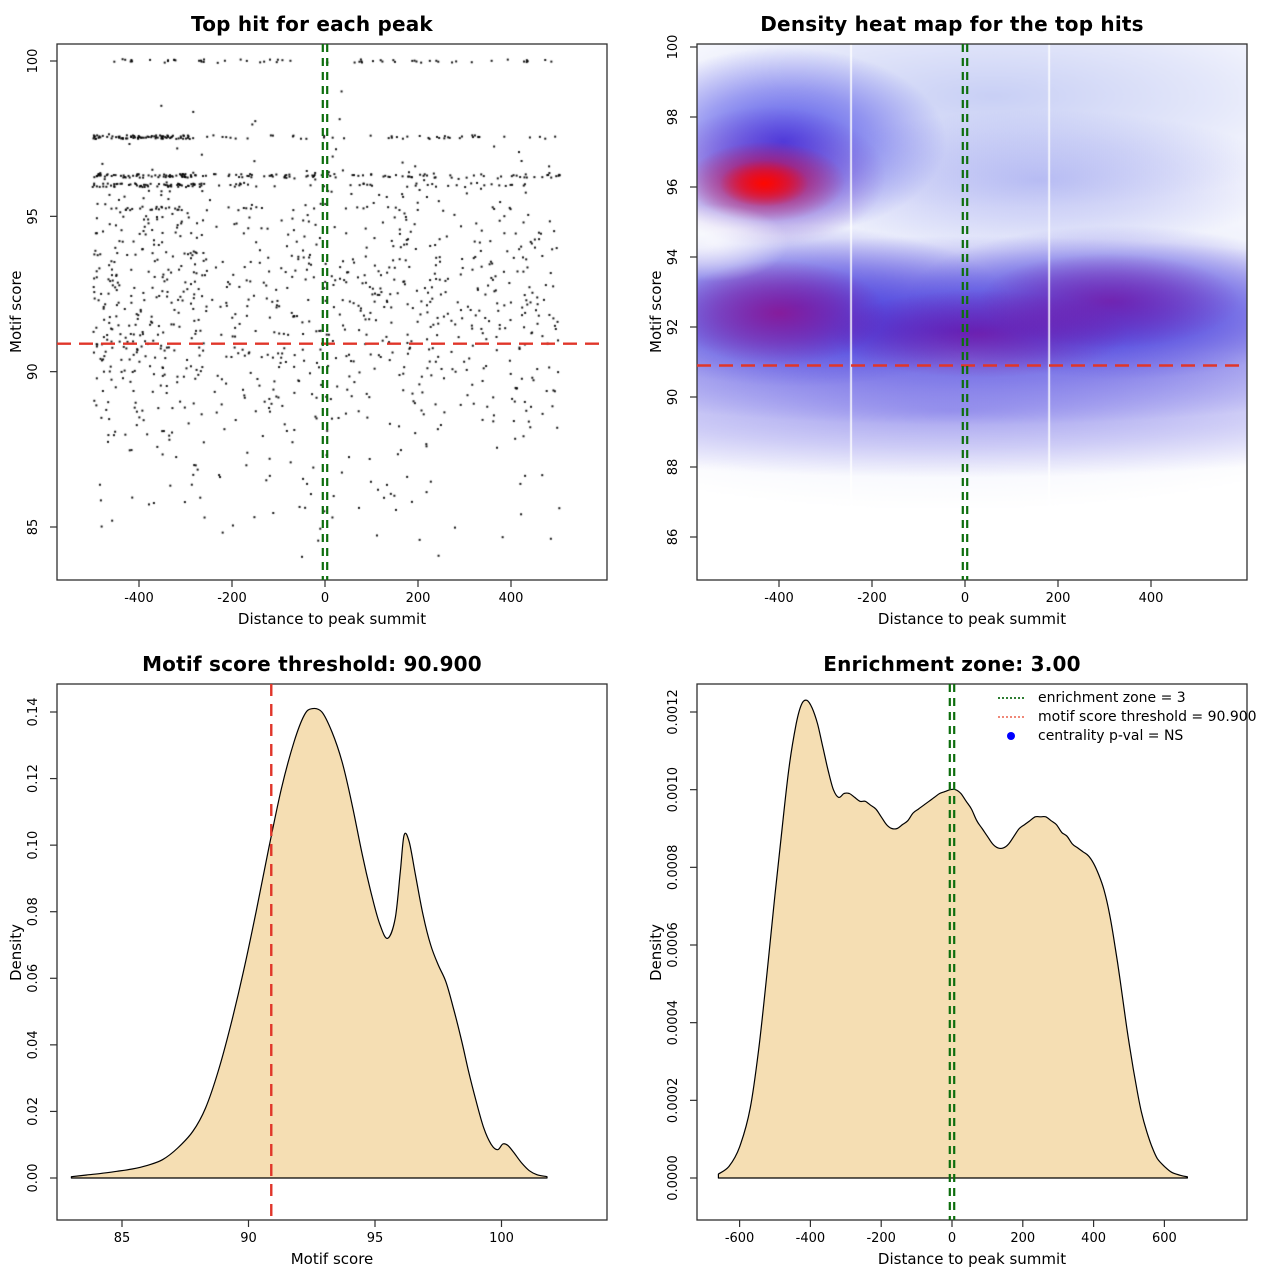  What do you see at coordinates (33, 712) in the screenshot?
I see `svg-text: 0.14` at bounding box center [33, 712].